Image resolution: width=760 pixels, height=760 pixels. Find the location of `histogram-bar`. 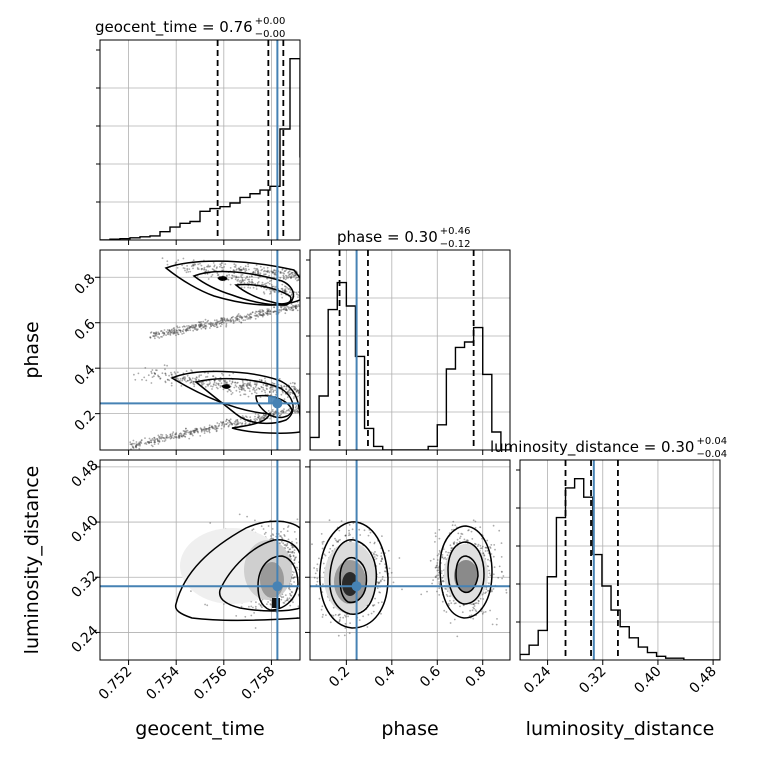

histogram-bar is located at coordinates (642, 653).